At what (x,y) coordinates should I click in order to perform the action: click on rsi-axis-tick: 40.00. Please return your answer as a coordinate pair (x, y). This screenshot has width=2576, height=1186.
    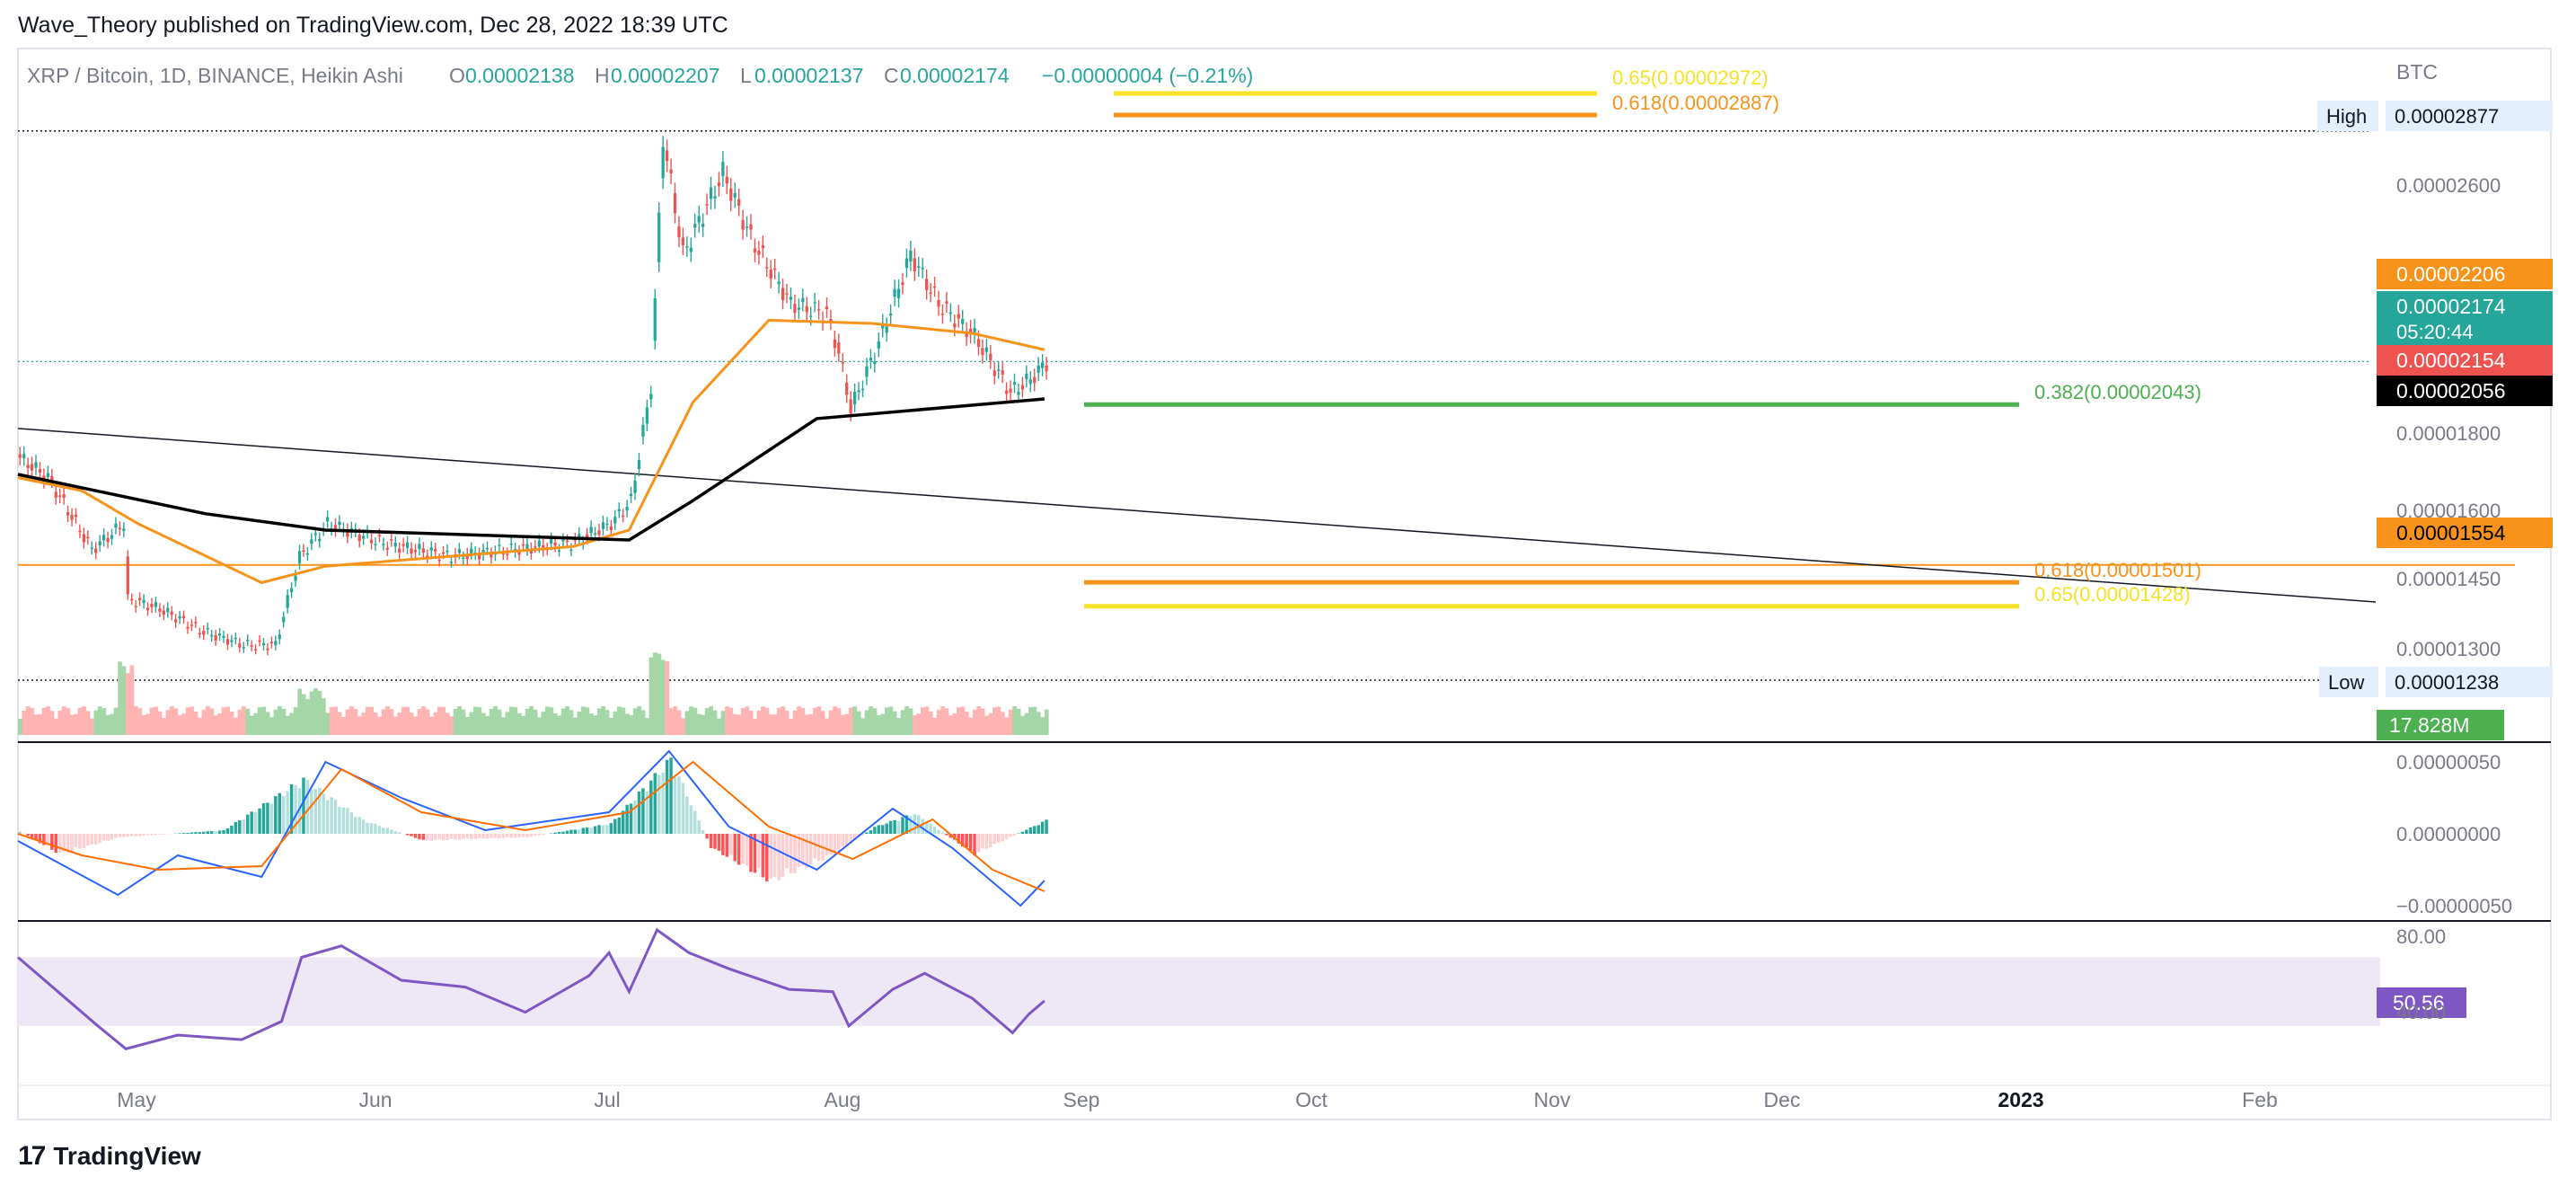
    Looking at the image, I should click on (2421, 1012).